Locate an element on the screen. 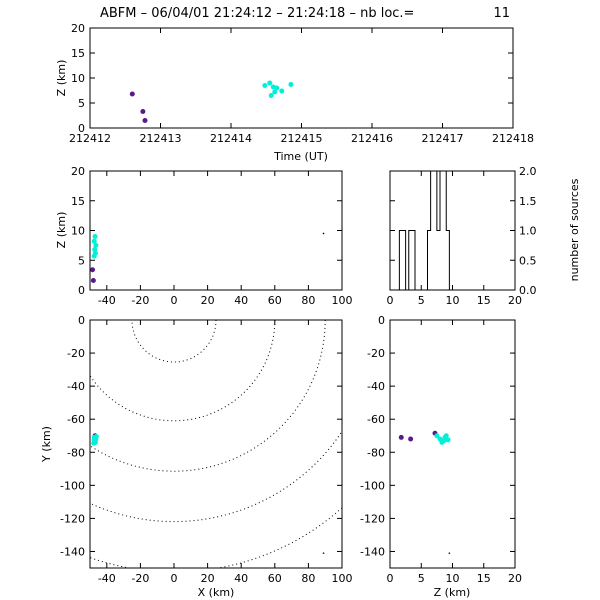 The width and height of the screenshot is (600, 600). y-tick-label: -20 is located at coordinates (76, 353).